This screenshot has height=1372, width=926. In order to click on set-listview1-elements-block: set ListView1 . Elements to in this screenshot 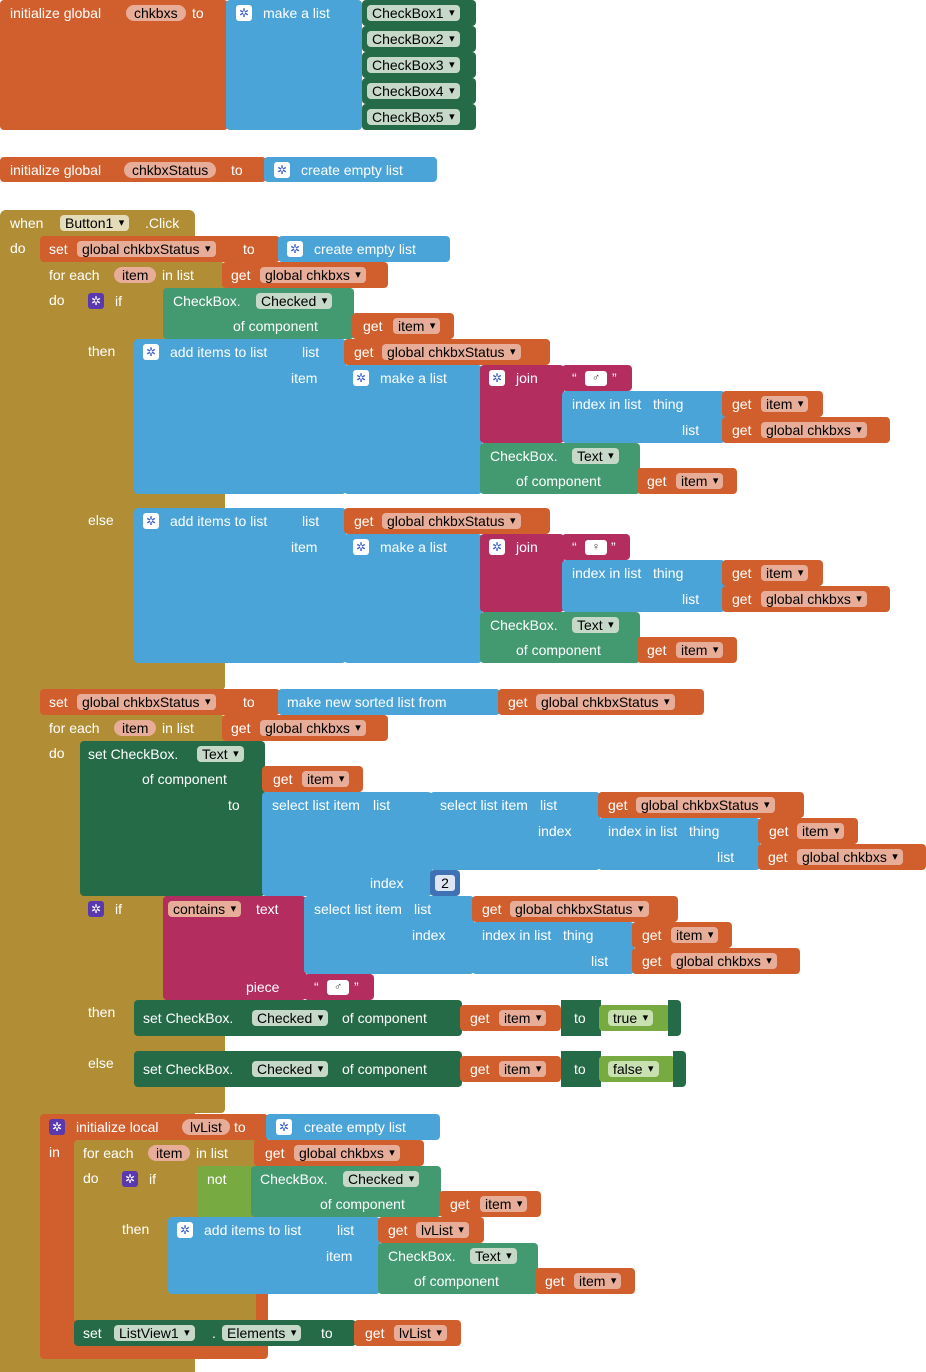, I will do `click(215, 1333)`.